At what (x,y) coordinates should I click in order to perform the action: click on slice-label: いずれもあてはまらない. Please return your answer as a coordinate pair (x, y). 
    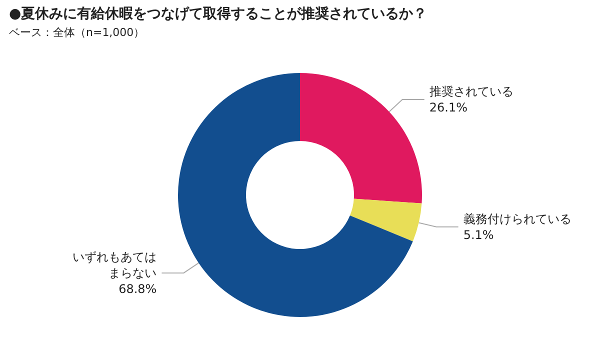
    Looking at the image, I should click on (114, 265).